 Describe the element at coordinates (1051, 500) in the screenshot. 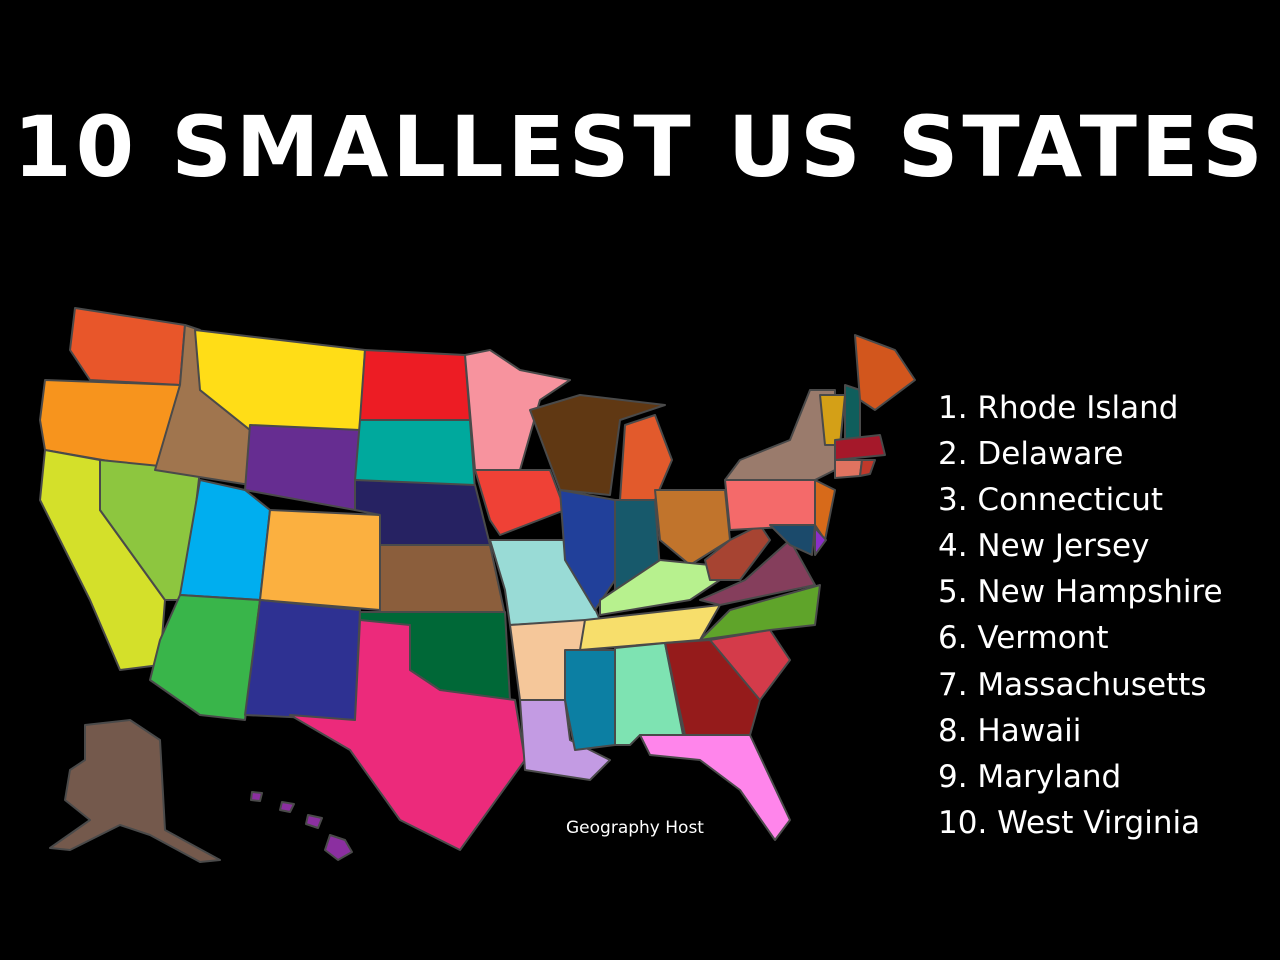

I see `ranking-item: 3. Connecticut` at that location.